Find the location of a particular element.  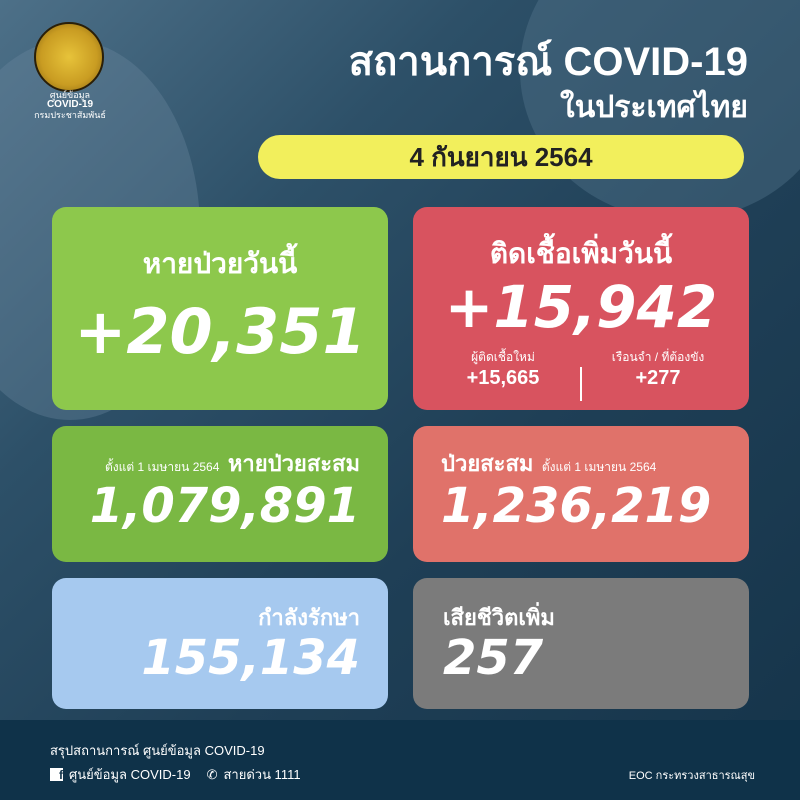

recovered-today-card: หายป่วยวันนี้ +20,351 is located at coordinates (220, 308).